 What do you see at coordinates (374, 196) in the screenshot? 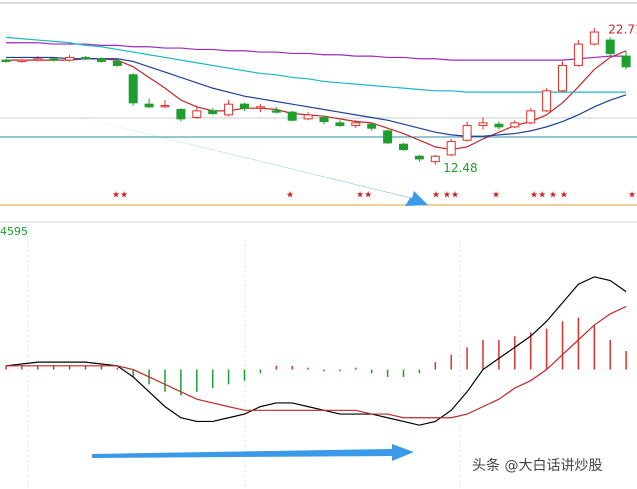
I see `signal-stars: ★★ ★ ★★ ★ ★★ ★ ★★ ★ ★ ★` at bounding box center [374, 196].